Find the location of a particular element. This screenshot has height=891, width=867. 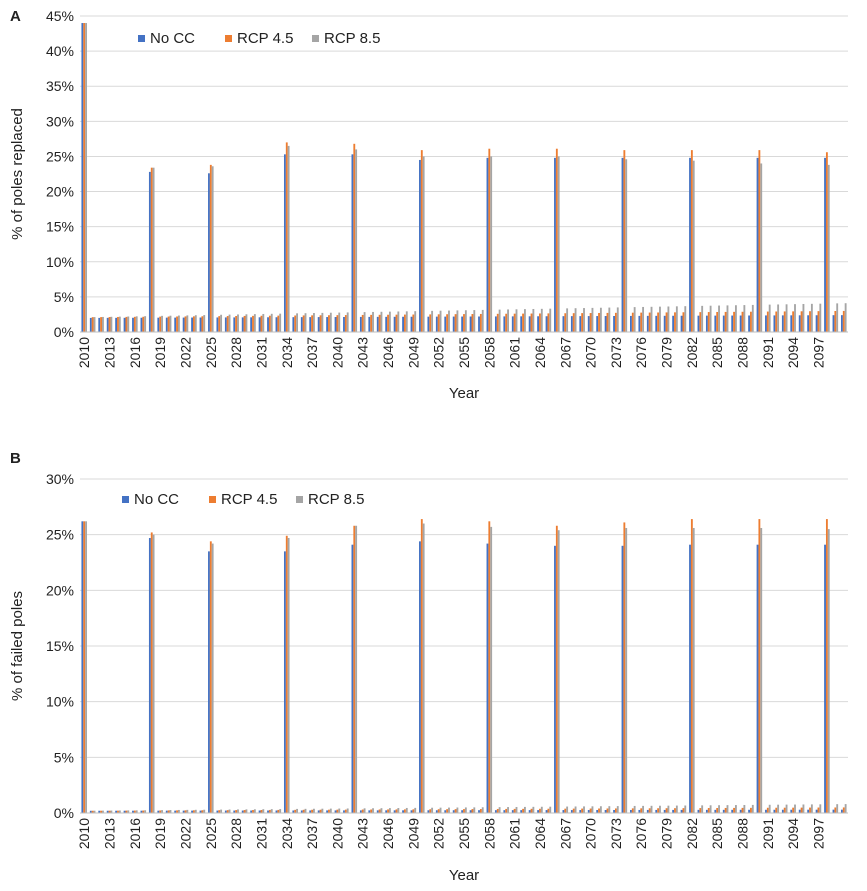

x-tick-label: 2058 is located at coordinates (489, 352).